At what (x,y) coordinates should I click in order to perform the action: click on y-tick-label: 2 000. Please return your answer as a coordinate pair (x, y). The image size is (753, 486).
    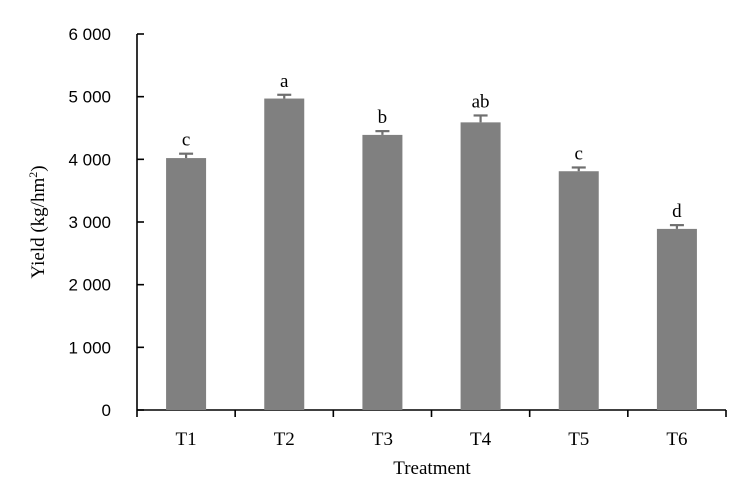
    Looking at the image, I should click on (89, 285).